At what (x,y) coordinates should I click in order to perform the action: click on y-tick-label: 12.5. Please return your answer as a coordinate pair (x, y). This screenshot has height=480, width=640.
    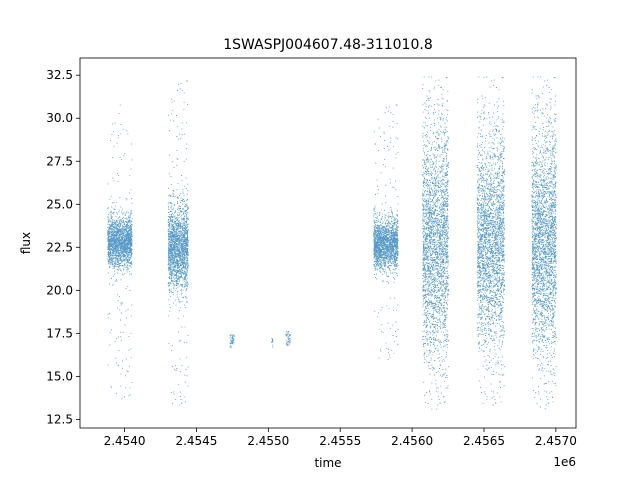
    Looking at the image, I should click on (59, 419).